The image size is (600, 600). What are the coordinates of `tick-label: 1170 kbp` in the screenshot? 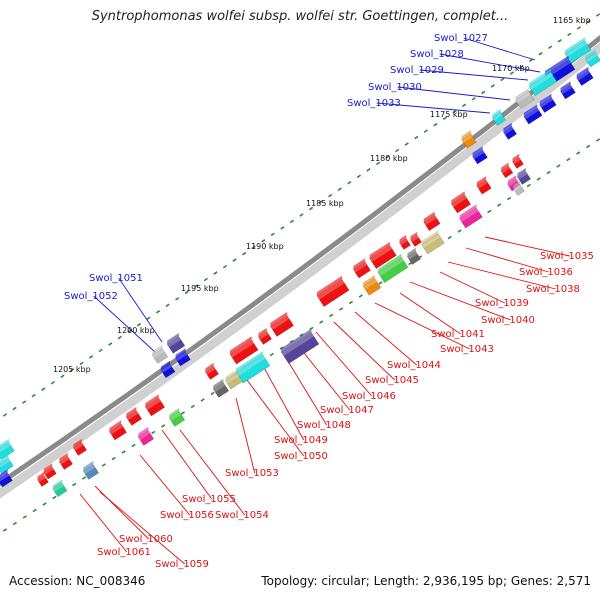 It's located at (511, 68).